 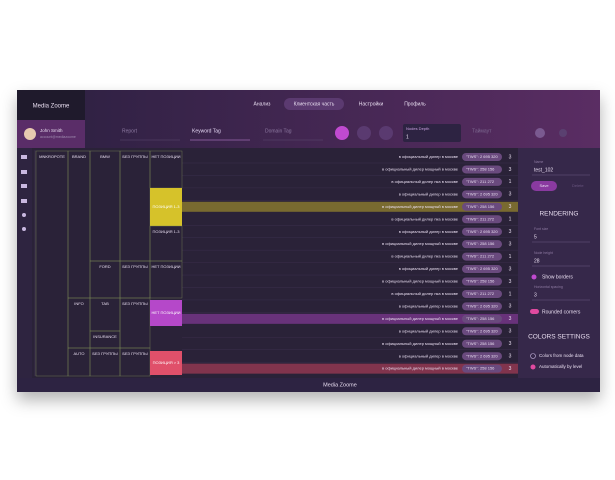 What do you see at coordinates (105, 303) in the screenshot?
I see `tree-label: TAB` at bounding box center [105, 303].